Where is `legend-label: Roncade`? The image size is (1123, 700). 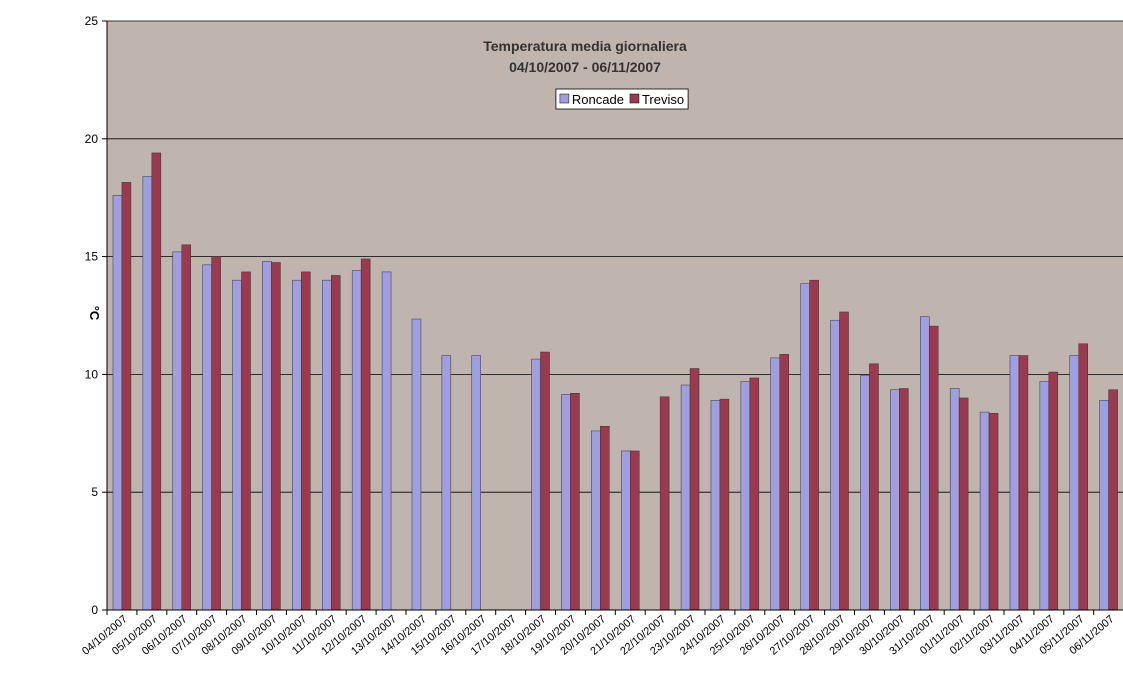 legend-label: Roncade is located at coordinates (598, 99).